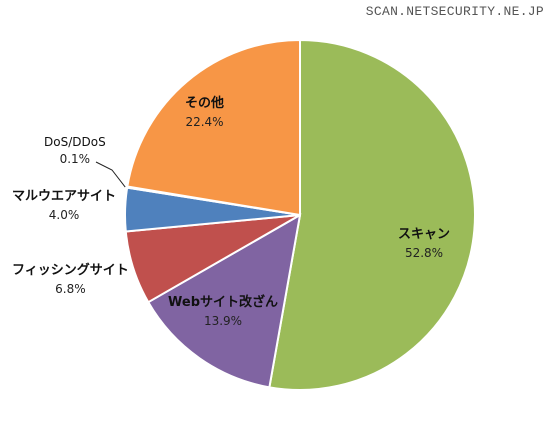  I want to click on watermark: SCAN.NETSECURITY.NE.JP, so click(454, 11).